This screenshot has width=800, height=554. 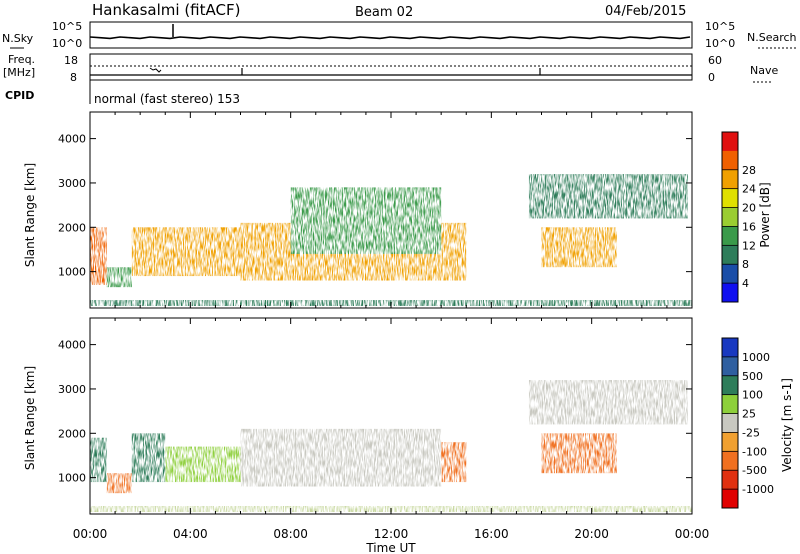 What do you see at coordinates (67, 43) in the screenshot?
I see `sky-tick-bottom: 10^0` at bounding box center [67, 43].